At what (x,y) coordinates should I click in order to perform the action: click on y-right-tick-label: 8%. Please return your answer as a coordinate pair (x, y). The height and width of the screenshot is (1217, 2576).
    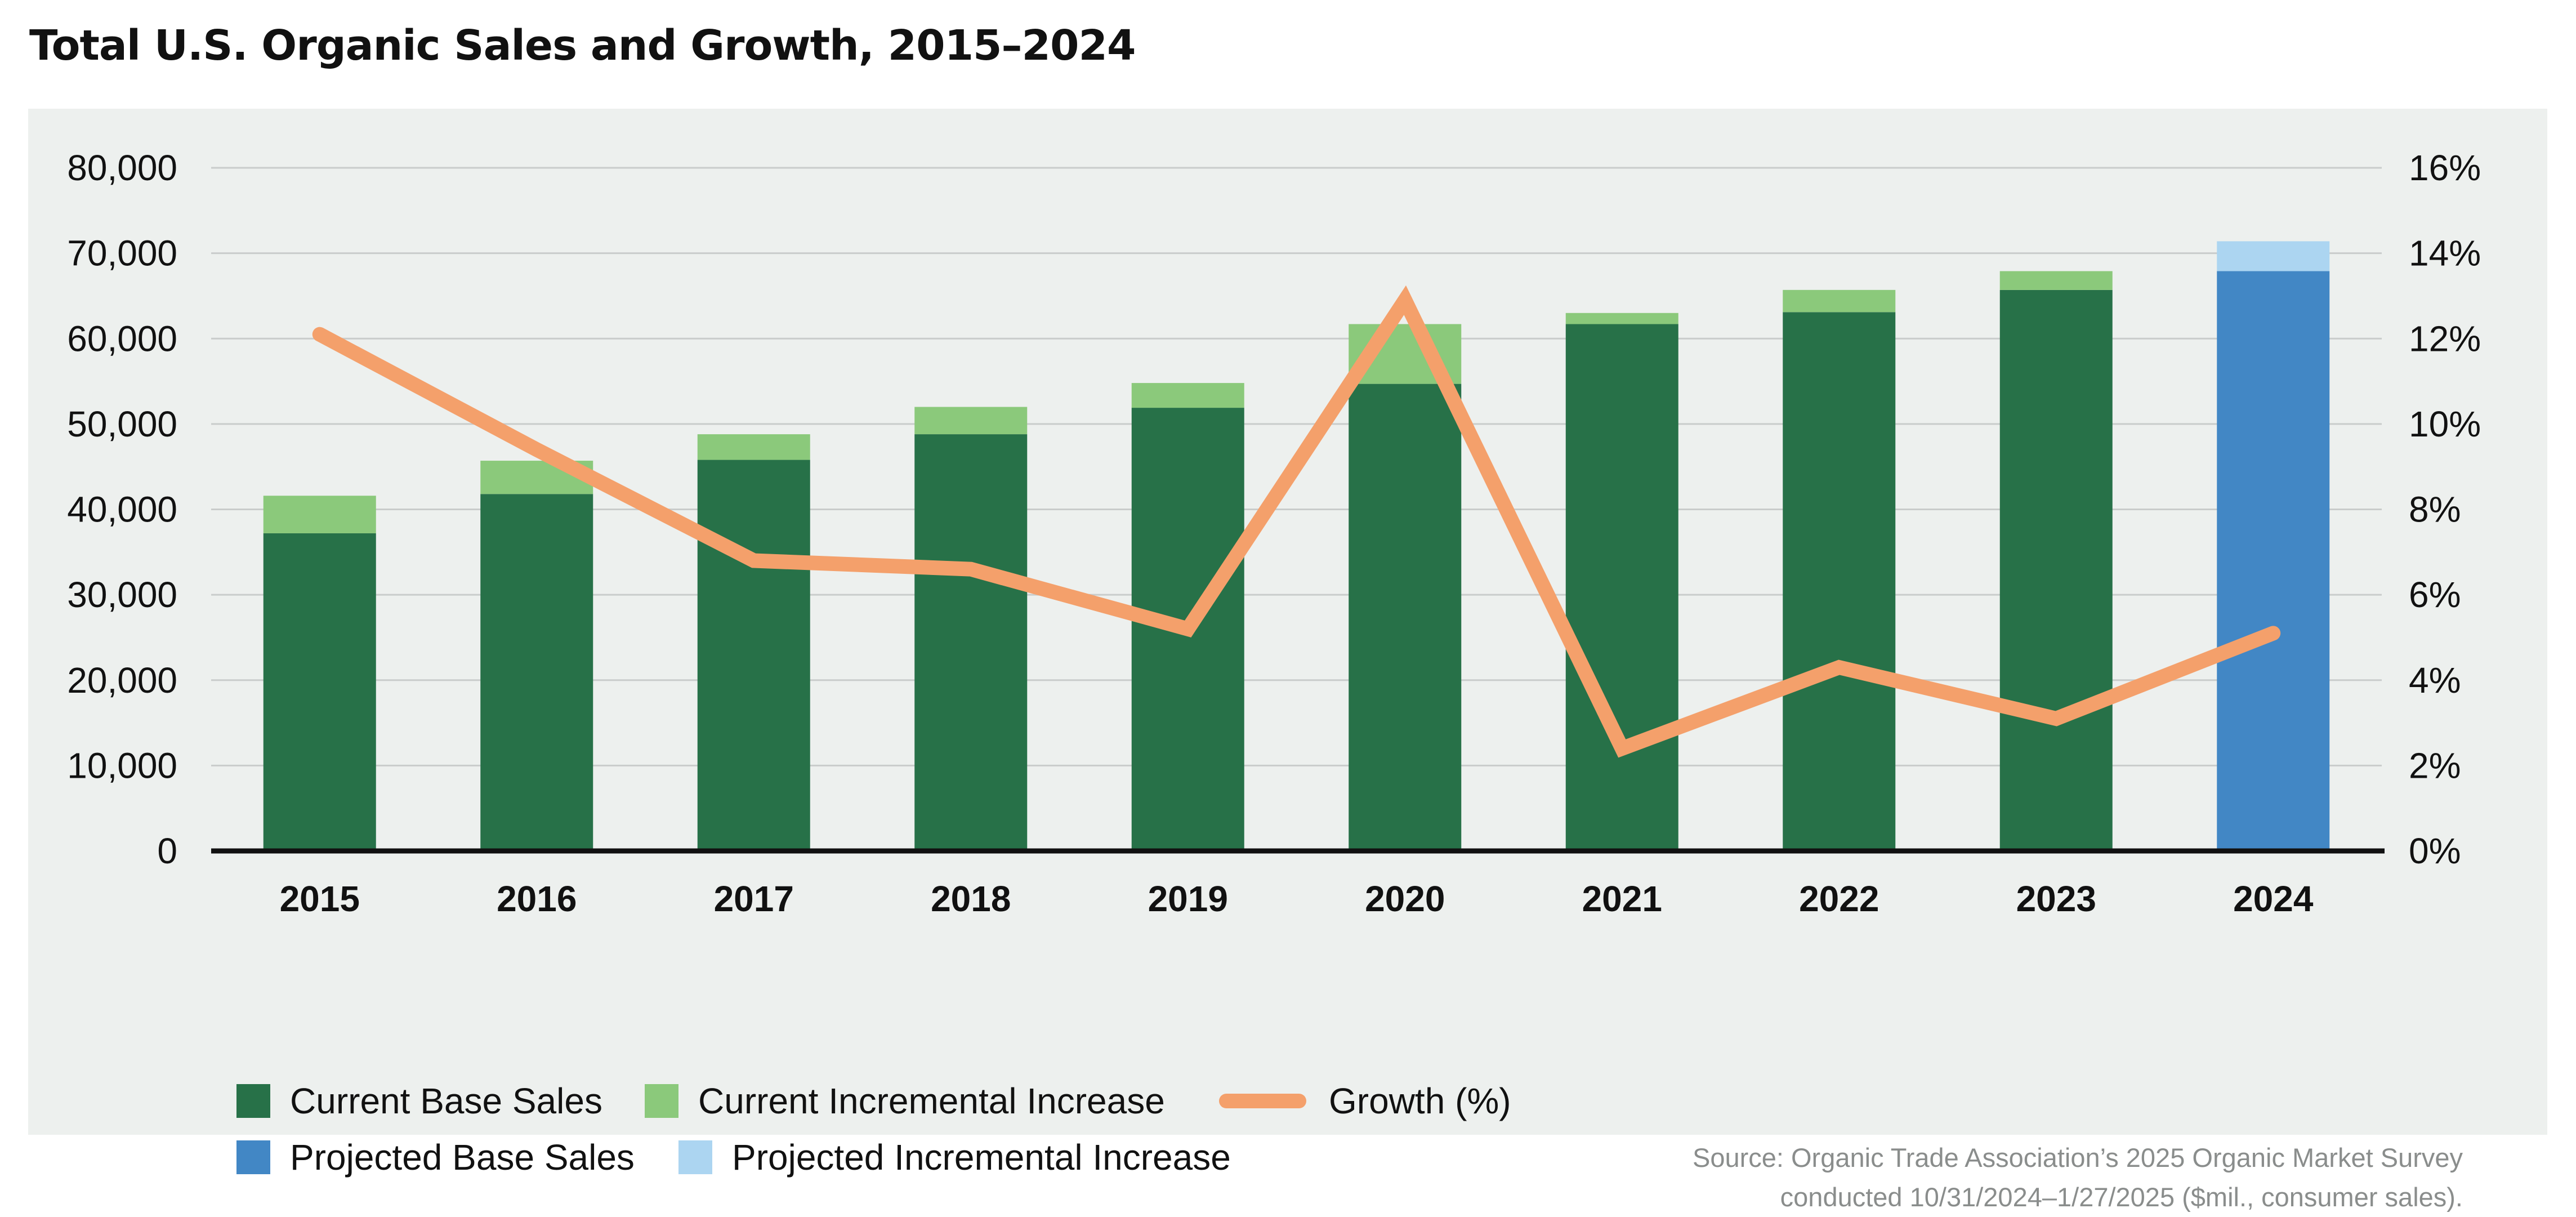
    Looking at the image, I should click on (2435, 509).